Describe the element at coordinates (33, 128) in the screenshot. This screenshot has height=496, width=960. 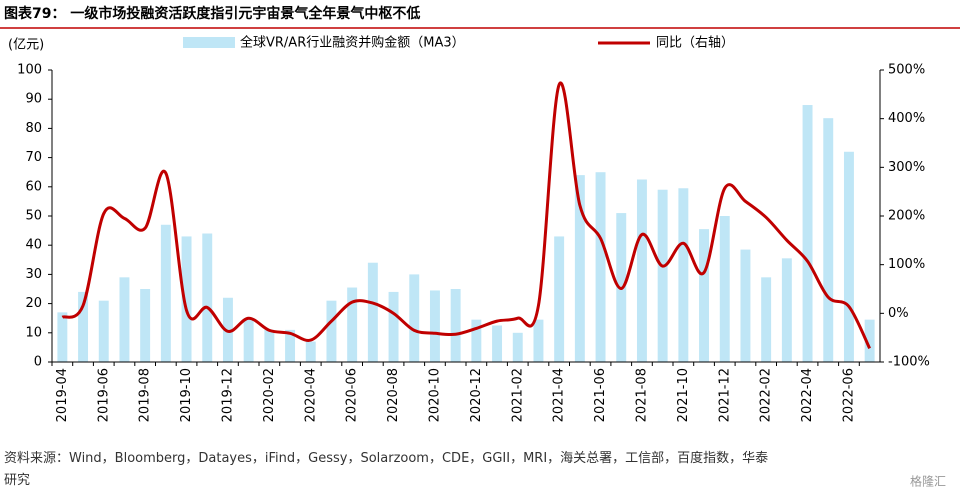
I see `y-tick-label: 80` at that location.